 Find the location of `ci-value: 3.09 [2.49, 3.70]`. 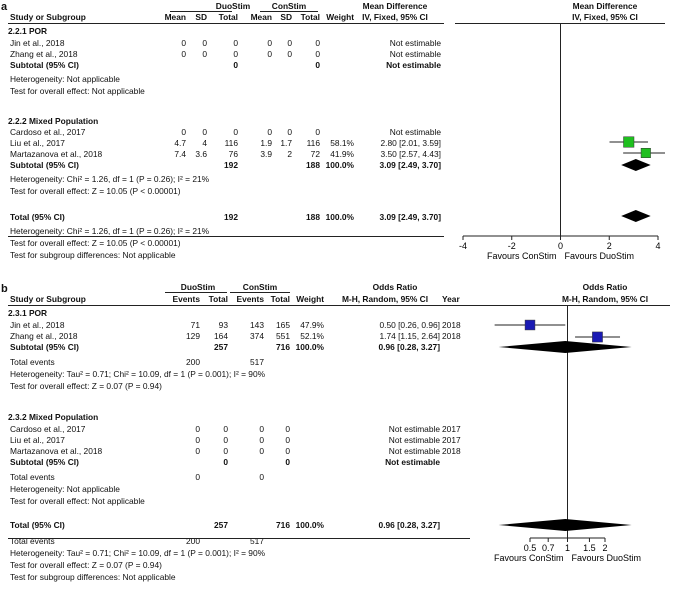

ci-value: 3.09 [2.49, 3.70] is located at coordinates (410, 217).